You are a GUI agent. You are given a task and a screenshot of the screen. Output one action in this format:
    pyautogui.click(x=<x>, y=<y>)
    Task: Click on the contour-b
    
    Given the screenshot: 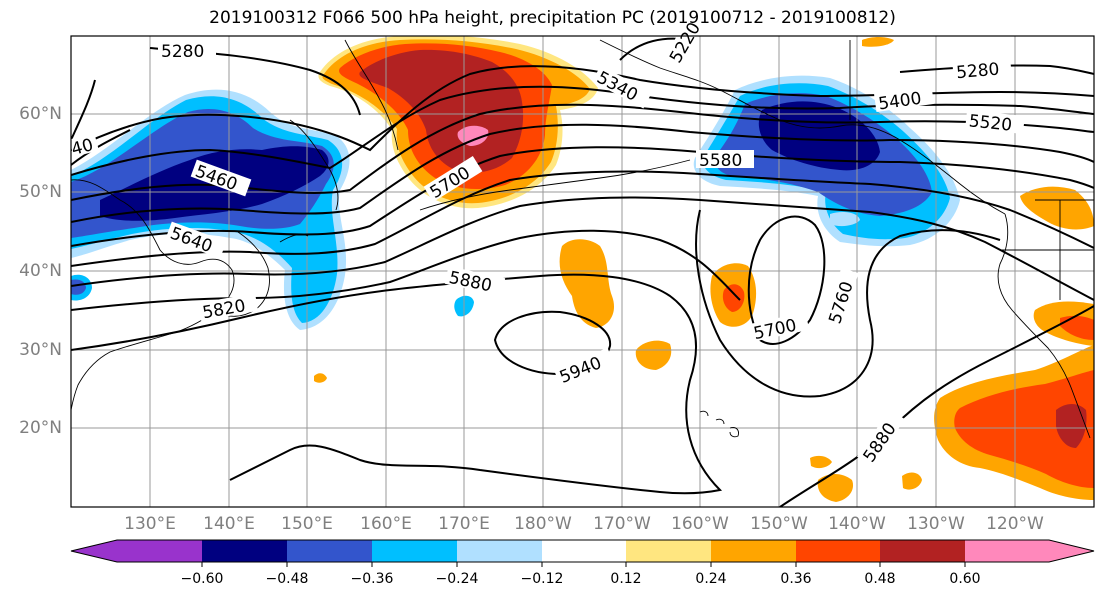 What is the action you would take?
    pyautogui.click(x=582, y=130)
    